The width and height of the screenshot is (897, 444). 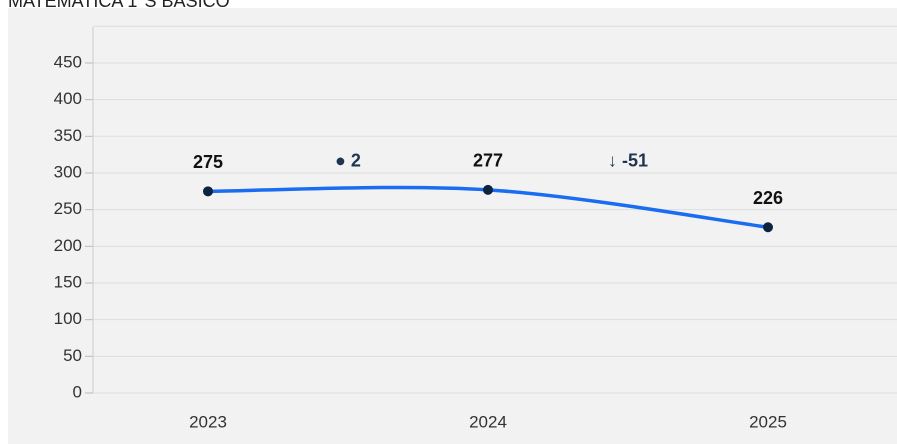 I want to click on y-tick-label: 150, so click(x=68, y=281).